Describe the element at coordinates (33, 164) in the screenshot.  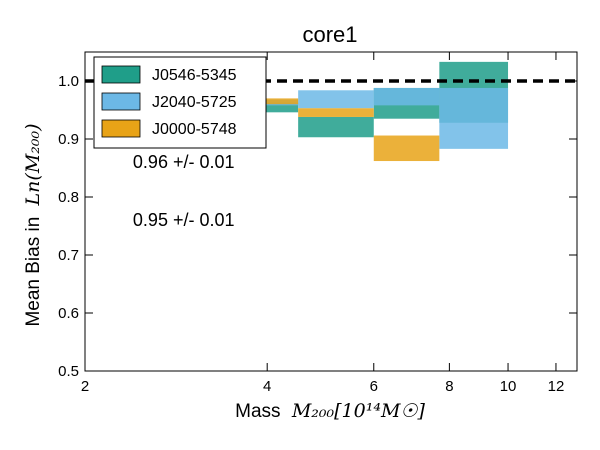
I see `y-axis-label-math: Ln(M₂₀₀)` at that location.